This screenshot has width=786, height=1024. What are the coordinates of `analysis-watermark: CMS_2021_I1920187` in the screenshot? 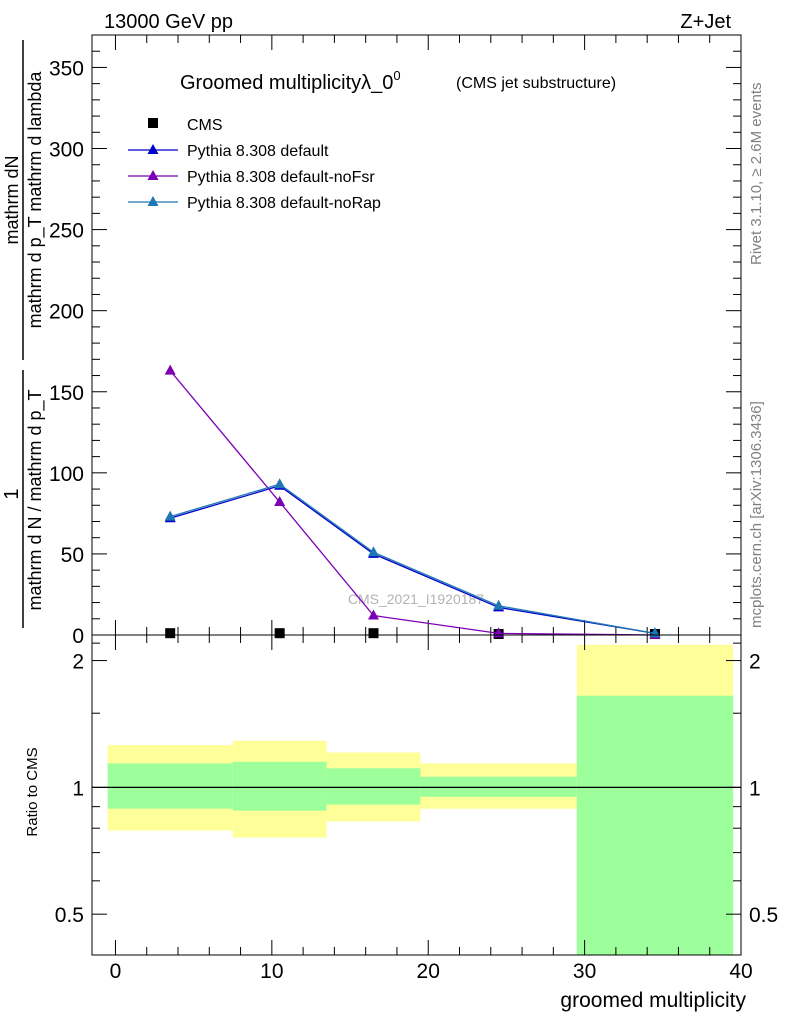 It's located at (416, 599).